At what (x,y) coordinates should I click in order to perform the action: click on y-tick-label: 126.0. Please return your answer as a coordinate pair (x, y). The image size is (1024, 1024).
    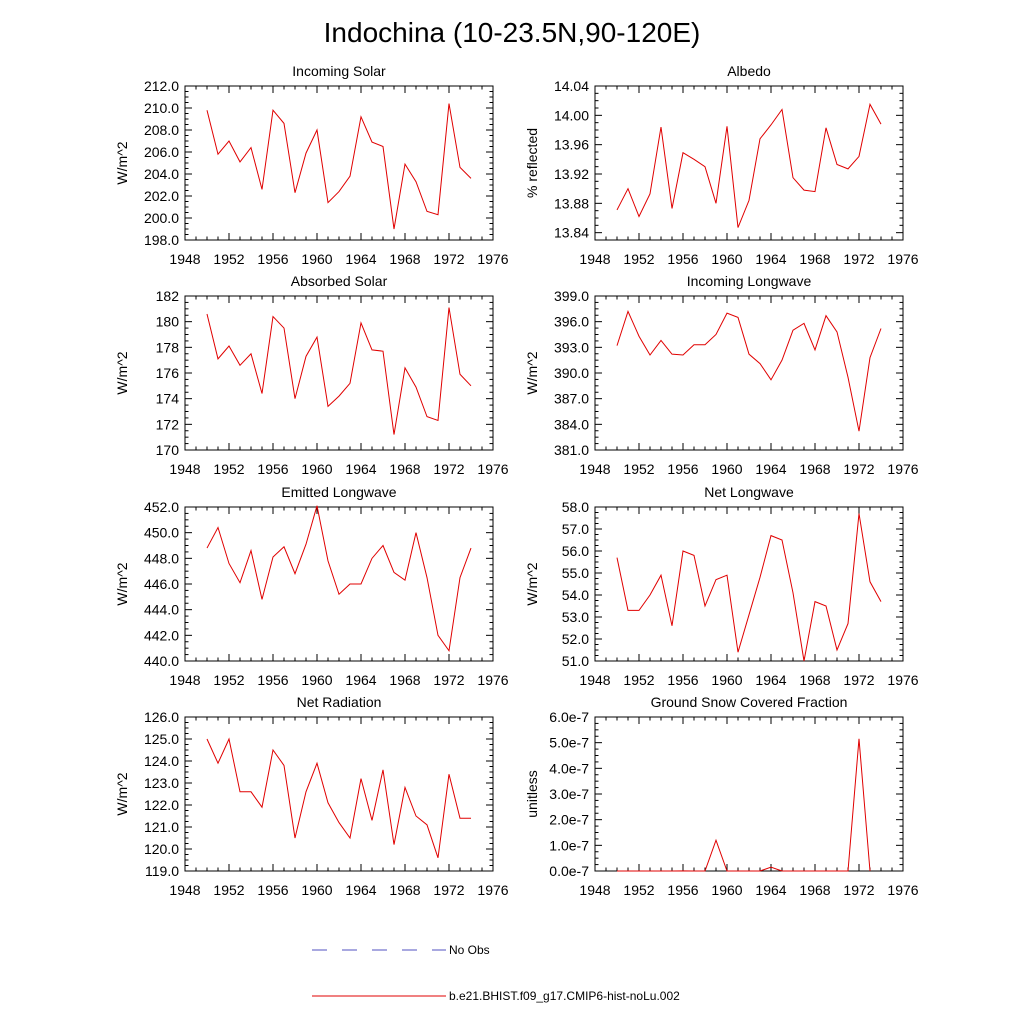
    Looking at the image, I should click on (161, 717).